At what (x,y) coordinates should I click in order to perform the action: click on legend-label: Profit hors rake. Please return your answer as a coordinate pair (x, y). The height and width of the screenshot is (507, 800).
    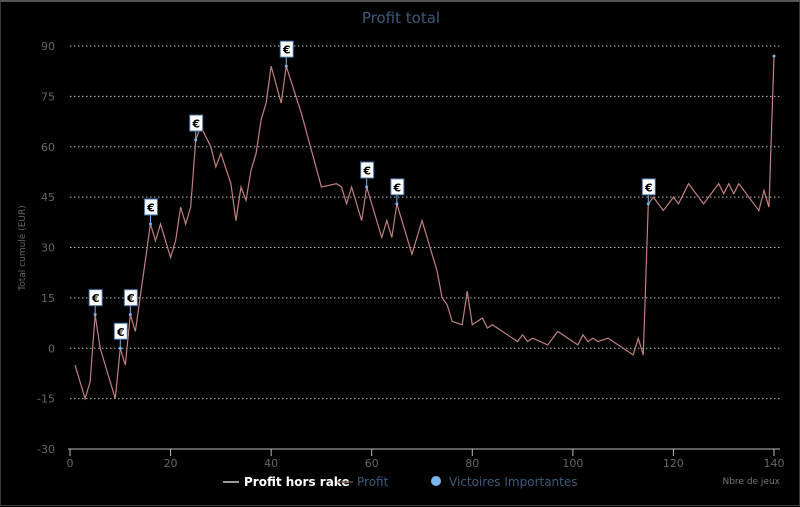
    Looking at the image, I should click on (297, 482).